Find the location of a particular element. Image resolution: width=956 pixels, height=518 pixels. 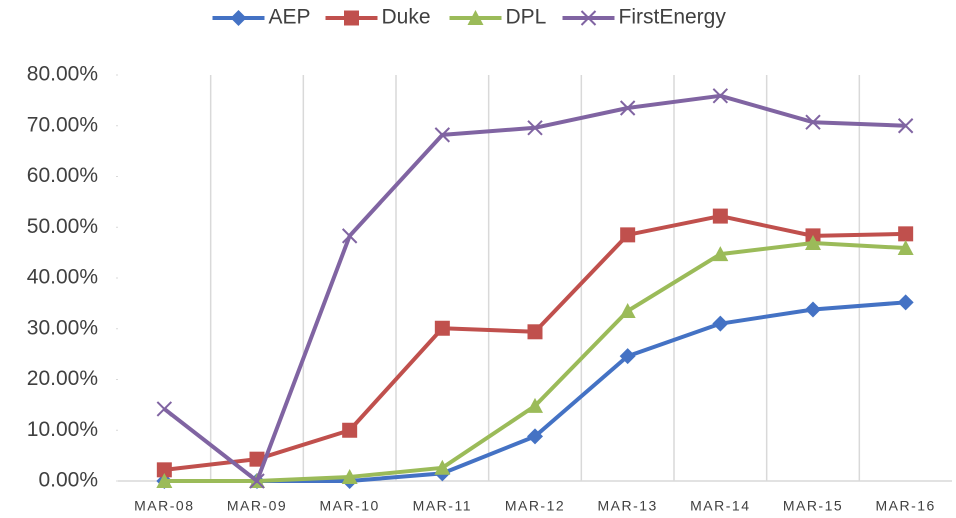

legend-label: AEP is located at coordinates (290, 17).